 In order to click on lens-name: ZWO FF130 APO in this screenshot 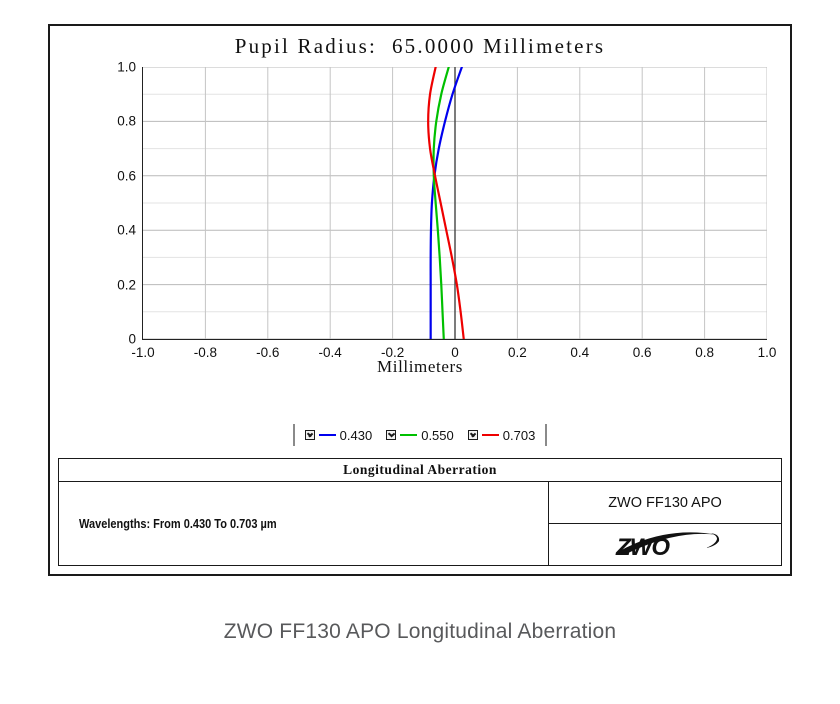, I will do `click(665, 503)`.